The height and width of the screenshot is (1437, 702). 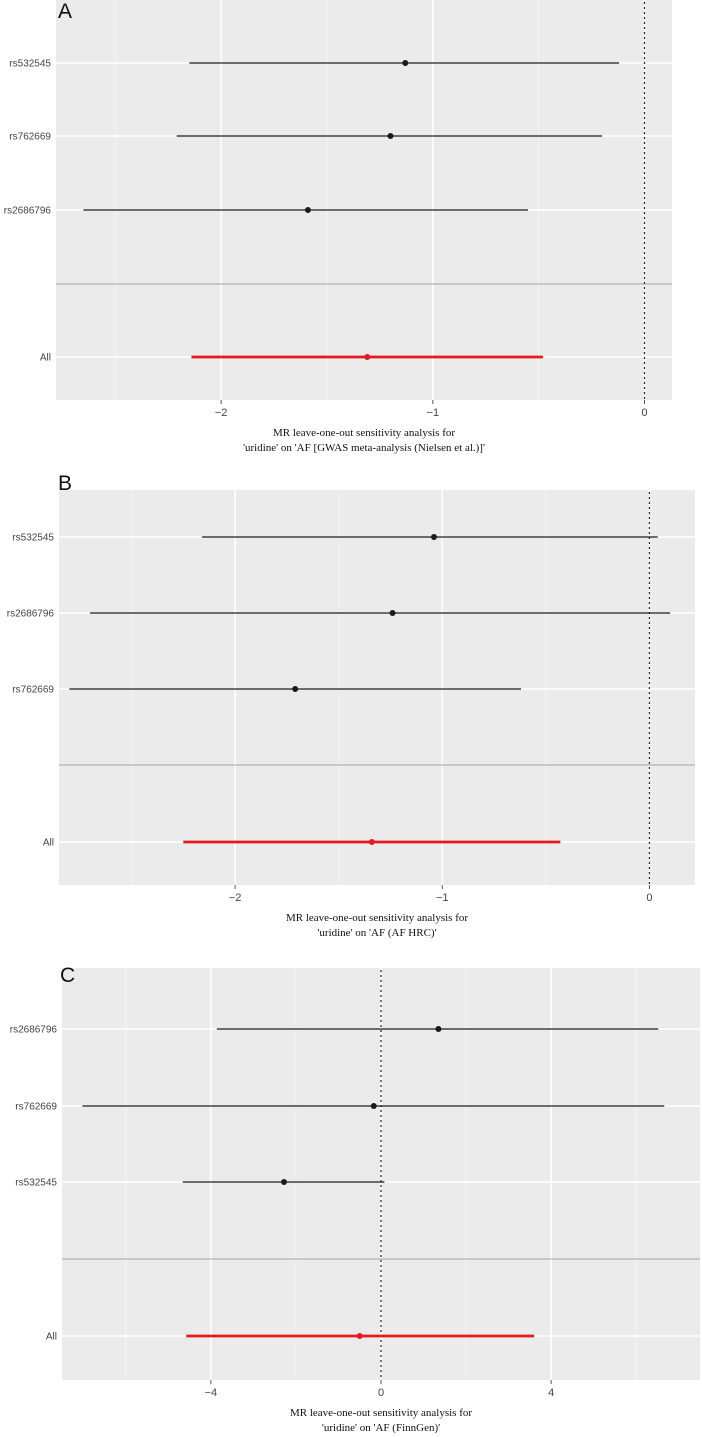 I want to click on x-tick-label: −4, so click(x=211, y=1393).